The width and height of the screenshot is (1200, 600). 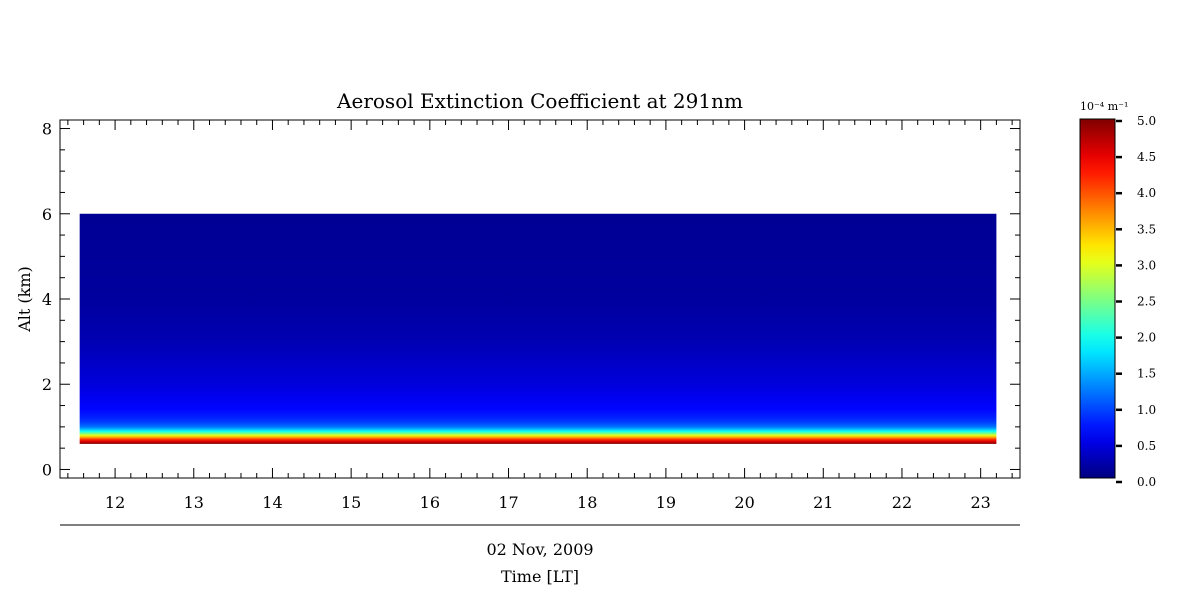 What do you see at coordinates (430, 502) in the screenshot?
I see `x-tick-label: 16` at bounding box center [430, 502].